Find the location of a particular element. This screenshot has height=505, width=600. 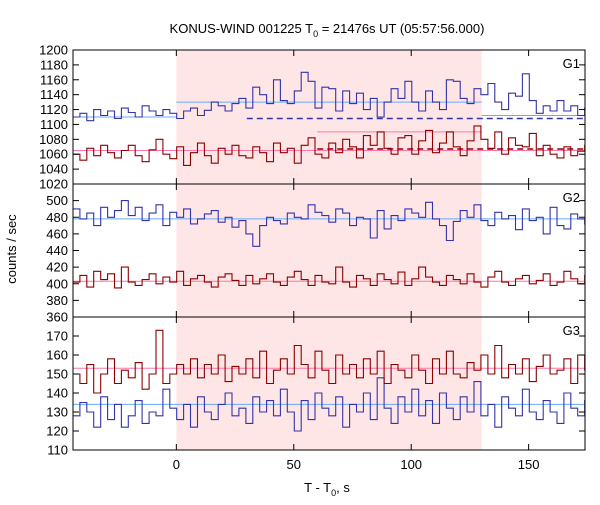

x-tick-label: 0 is located at coordinates (176, 464).